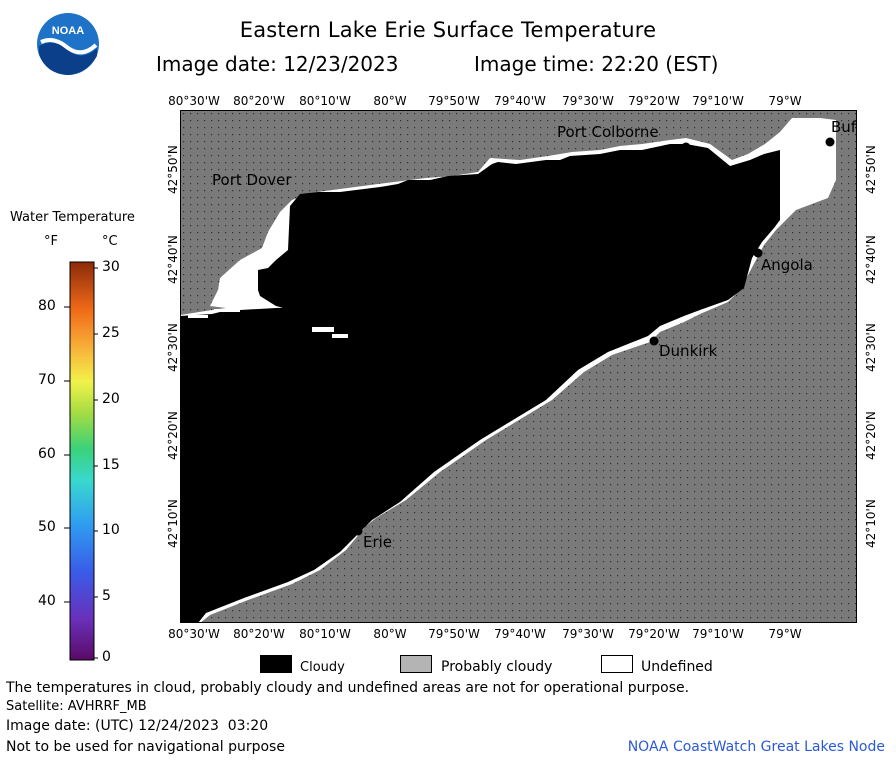 The image size is (896, 763). Describe the element at coordinates (51, 241) in the screenshot. I see `unit-fahrenheit: °F` at that location.